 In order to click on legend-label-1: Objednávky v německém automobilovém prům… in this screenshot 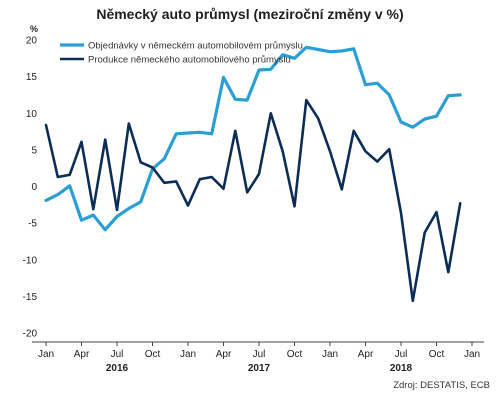, I will do `click(195, 46)`.